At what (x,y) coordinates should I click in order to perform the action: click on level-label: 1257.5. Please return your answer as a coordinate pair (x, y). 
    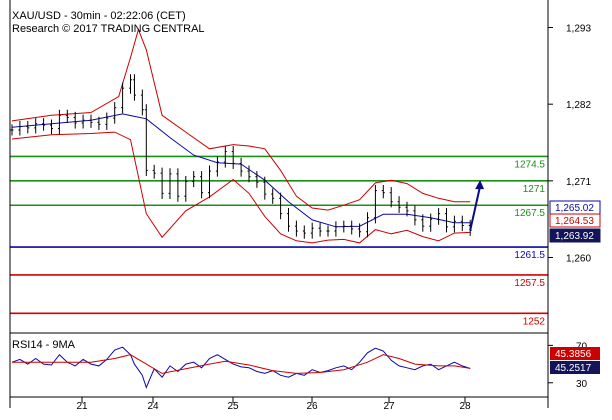
    Looking at the image, I should click on (529, 283).